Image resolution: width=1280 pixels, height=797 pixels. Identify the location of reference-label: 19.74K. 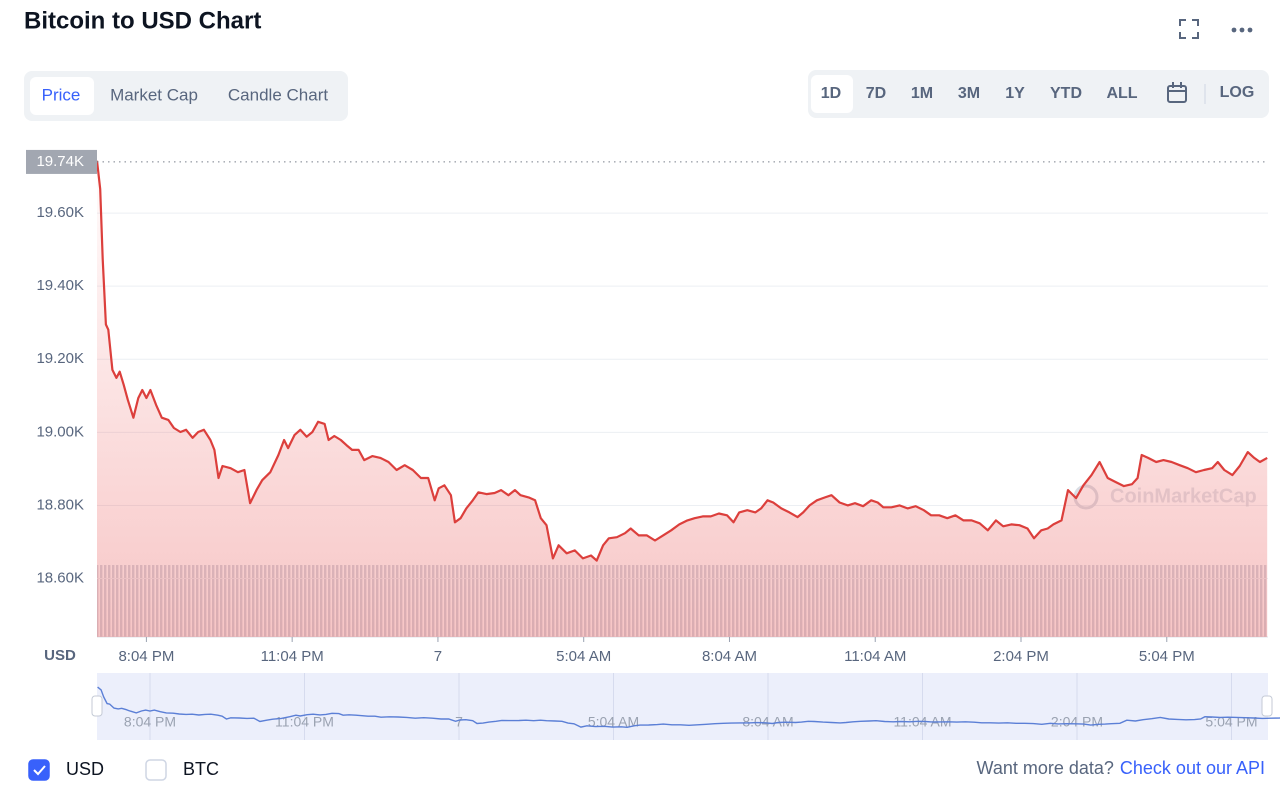
(60, 161).